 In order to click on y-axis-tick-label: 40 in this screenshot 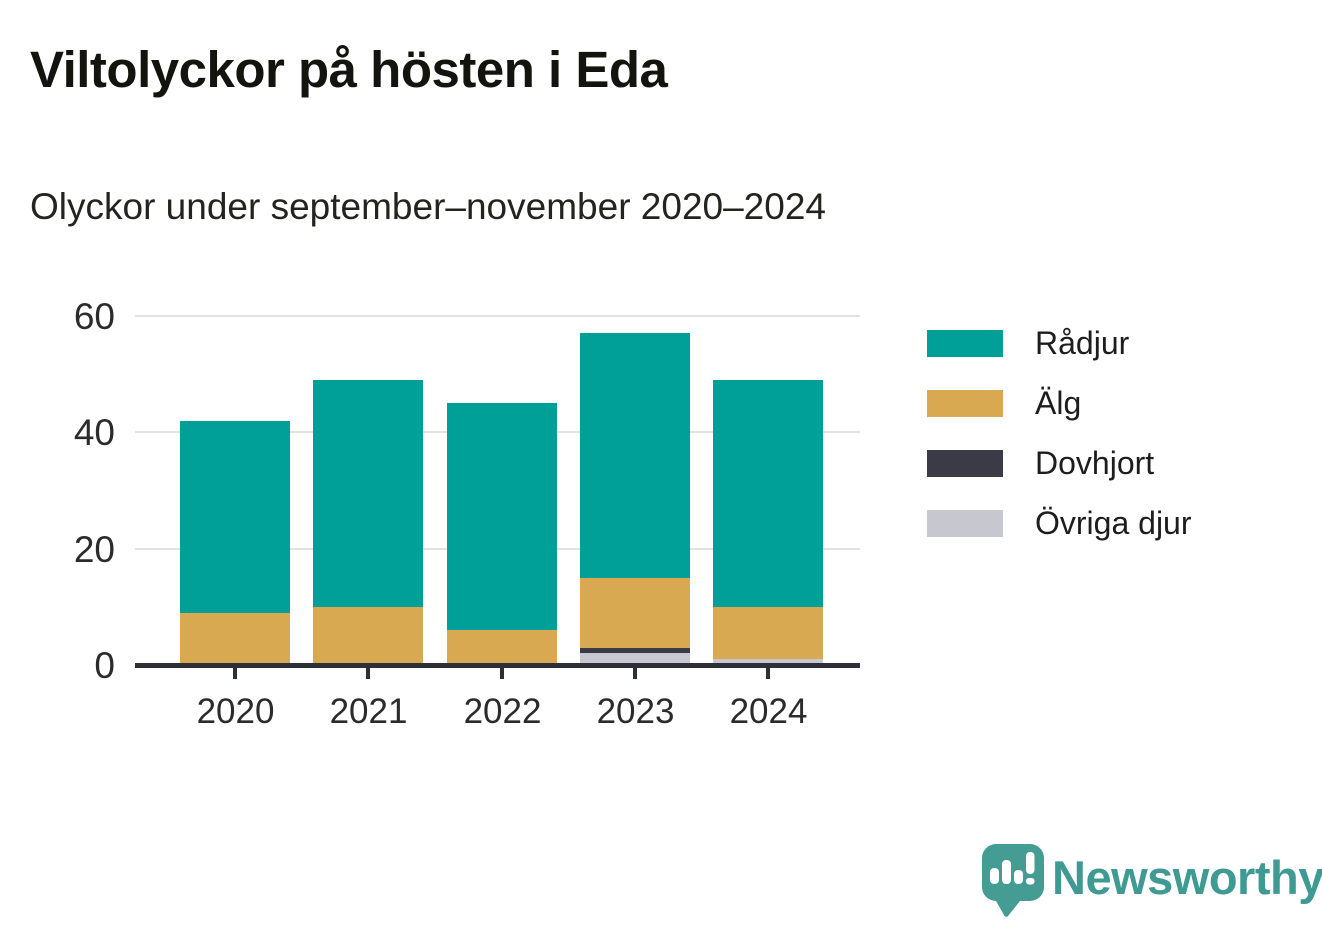, I will do `click(94, 433)`.